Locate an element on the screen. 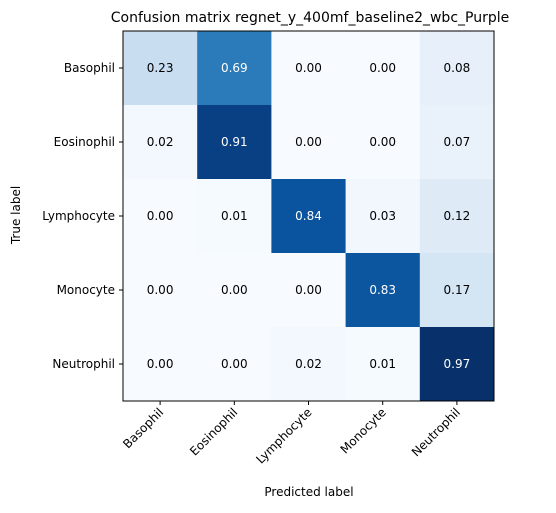  cell-value-label: 0.17 is located at coordinates (457, 290).